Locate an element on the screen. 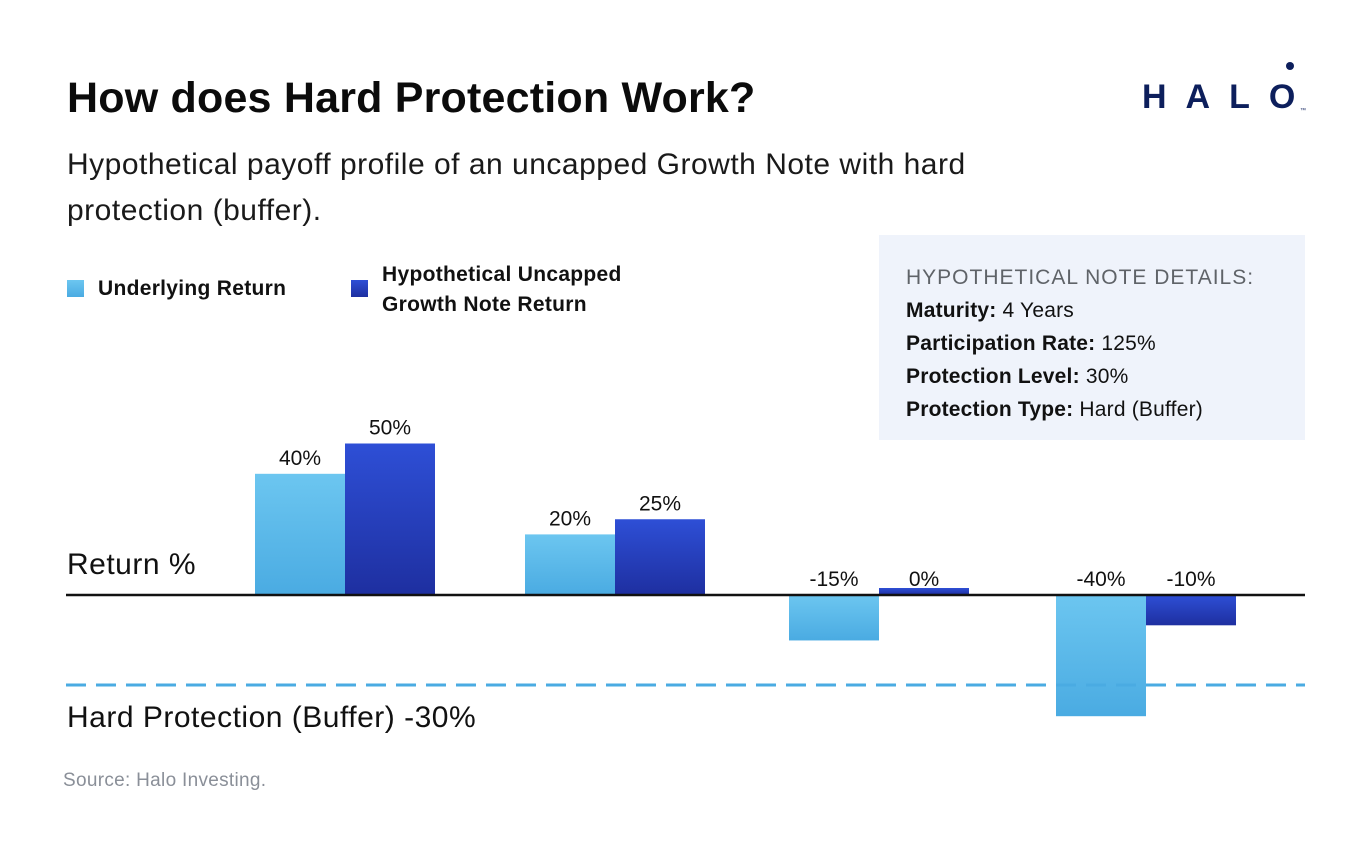 This screenshot has height=846, width=1362. data-label-growth-note-1: 25% is located at coordinates (660, 503).